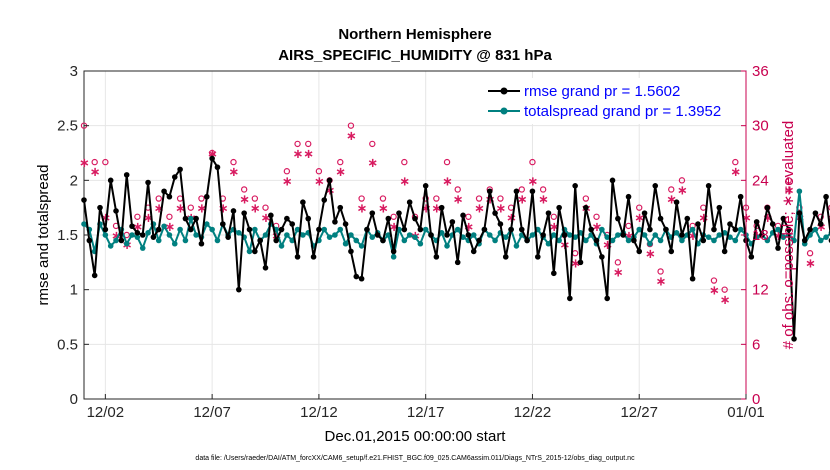 The height and width of the screenshot is (470, 830). What do you see at coordinates (610, 101) in the screenshot?
I see `legend-box` at bounding box center [610, 101].